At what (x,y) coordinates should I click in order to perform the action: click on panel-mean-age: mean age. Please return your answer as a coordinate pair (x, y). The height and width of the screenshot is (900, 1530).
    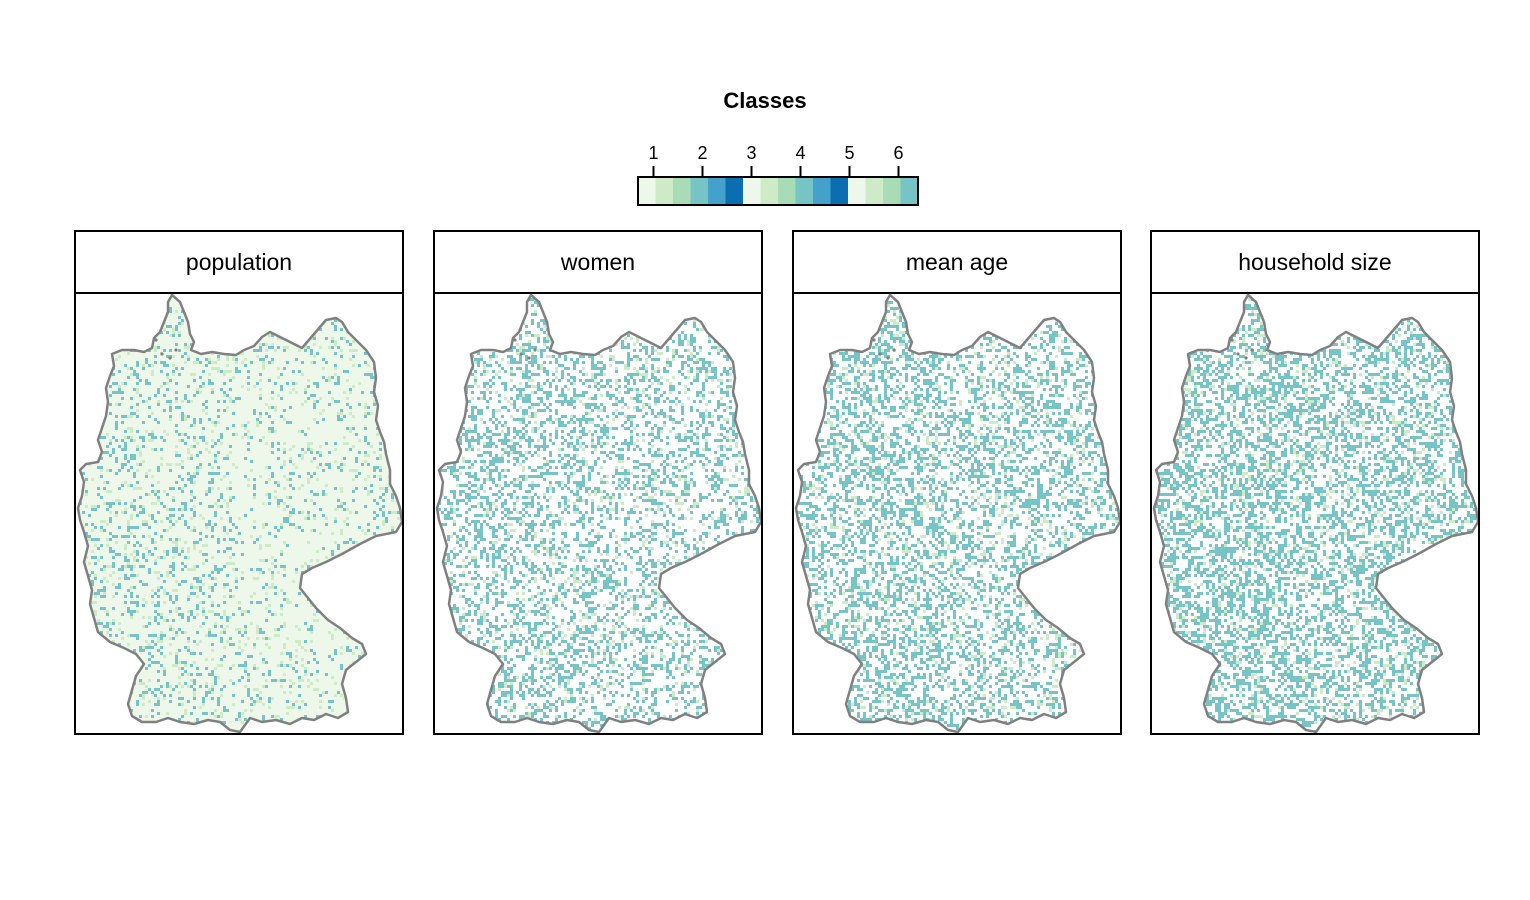
    Looking at the image, I should click on (957, 482).